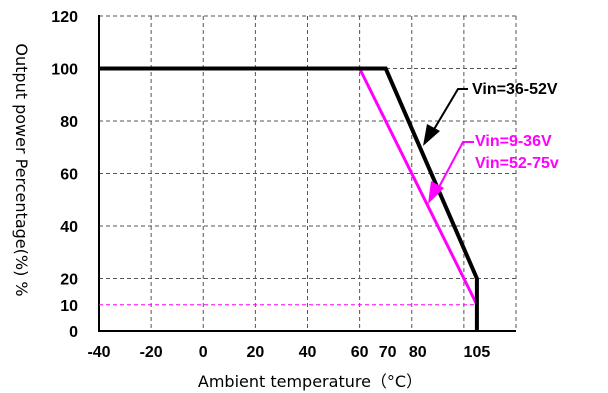  I want to click on x-tick-label: 60, so click(360, 352).